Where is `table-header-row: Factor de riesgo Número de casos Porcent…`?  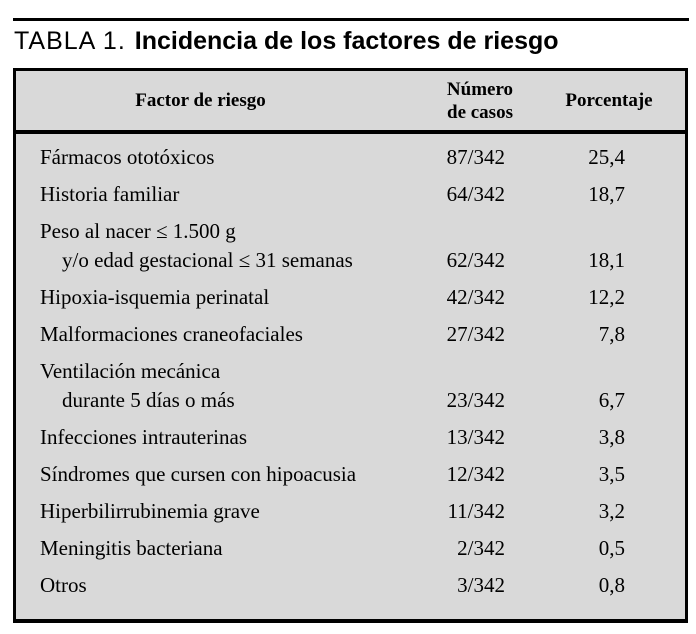 table-header-row: Factor de riesgo Número de casos Porcent… is located at coordinates (350, 102).